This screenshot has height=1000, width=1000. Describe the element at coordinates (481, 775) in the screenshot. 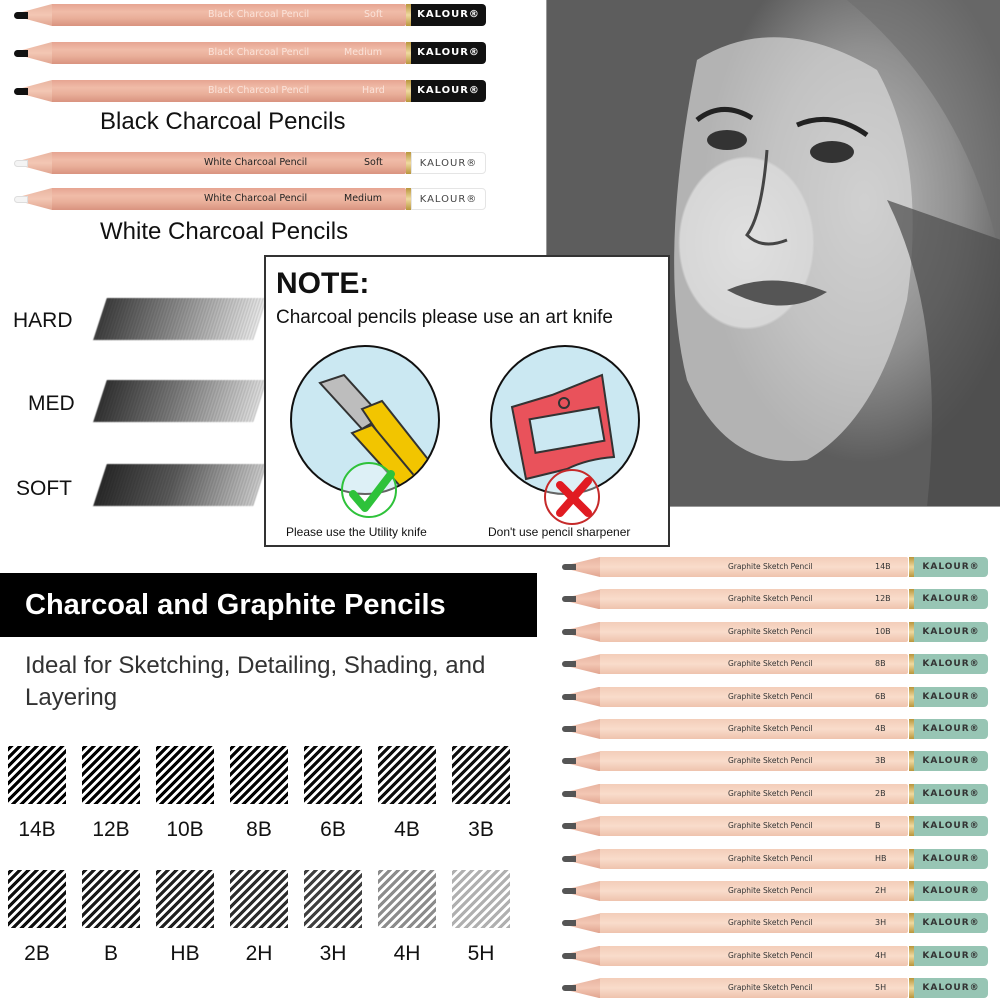

I see `swatch-3b` at that location.